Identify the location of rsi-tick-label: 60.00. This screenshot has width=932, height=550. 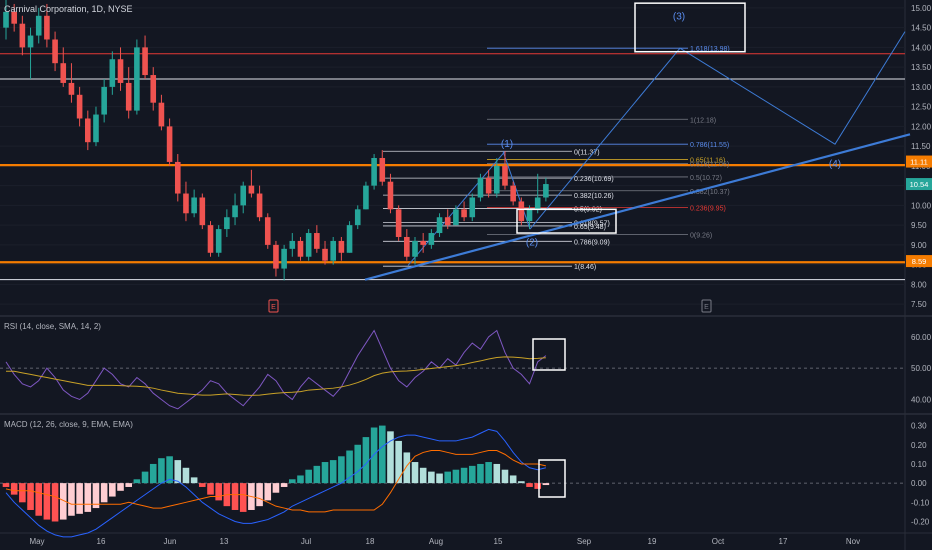
(921, 337).